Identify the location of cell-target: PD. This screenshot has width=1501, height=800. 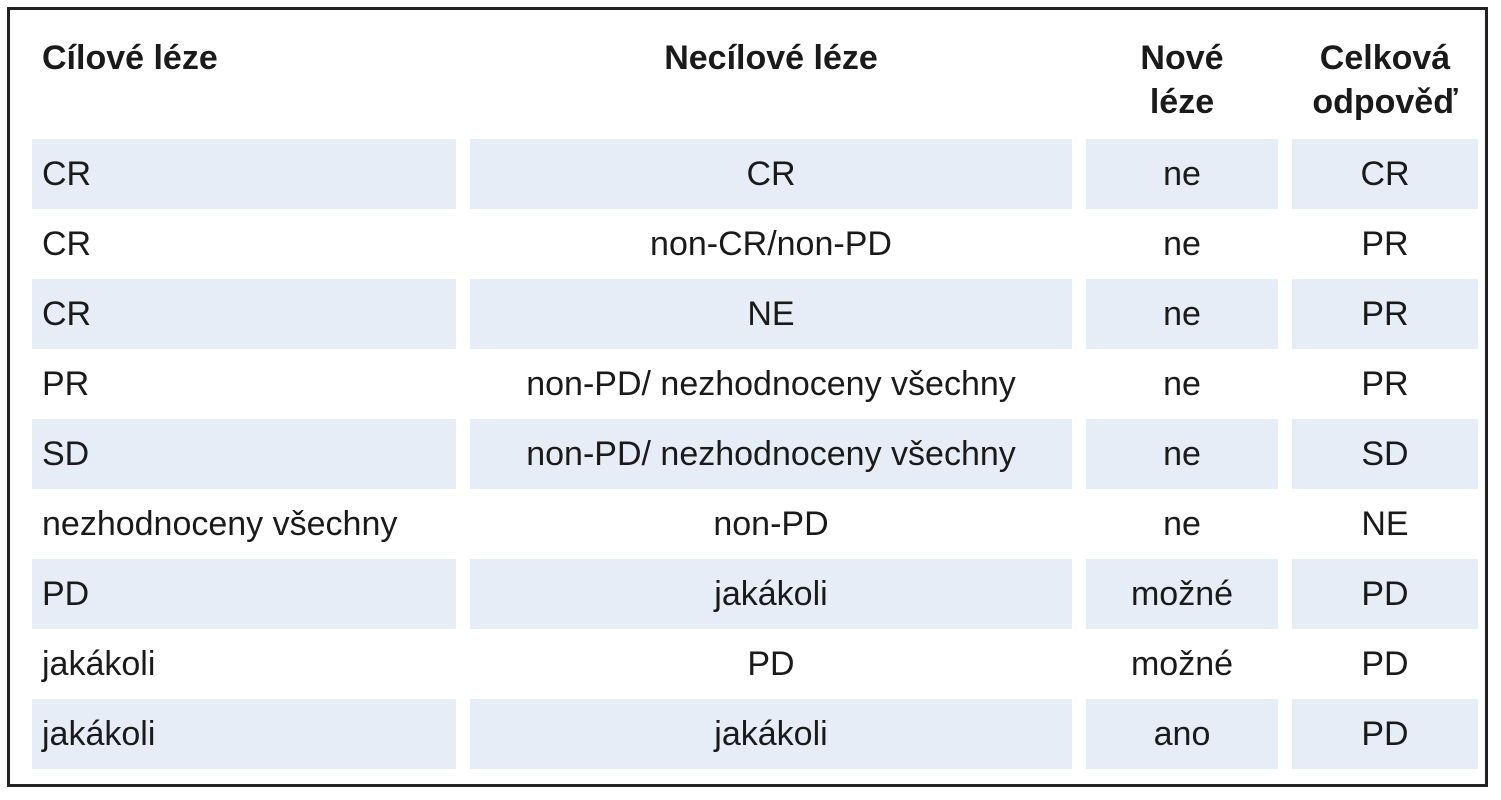
(244, 594).